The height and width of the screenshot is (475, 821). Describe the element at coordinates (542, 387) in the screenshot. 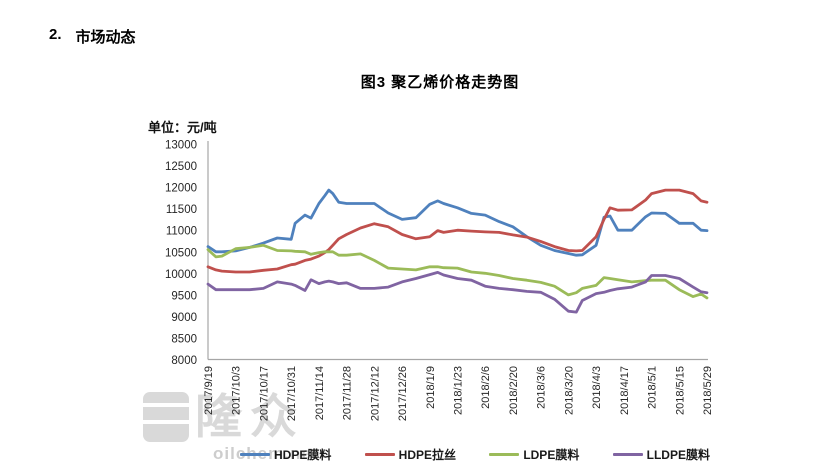

I see `x-tick-label: 2018/3/6` at that location.